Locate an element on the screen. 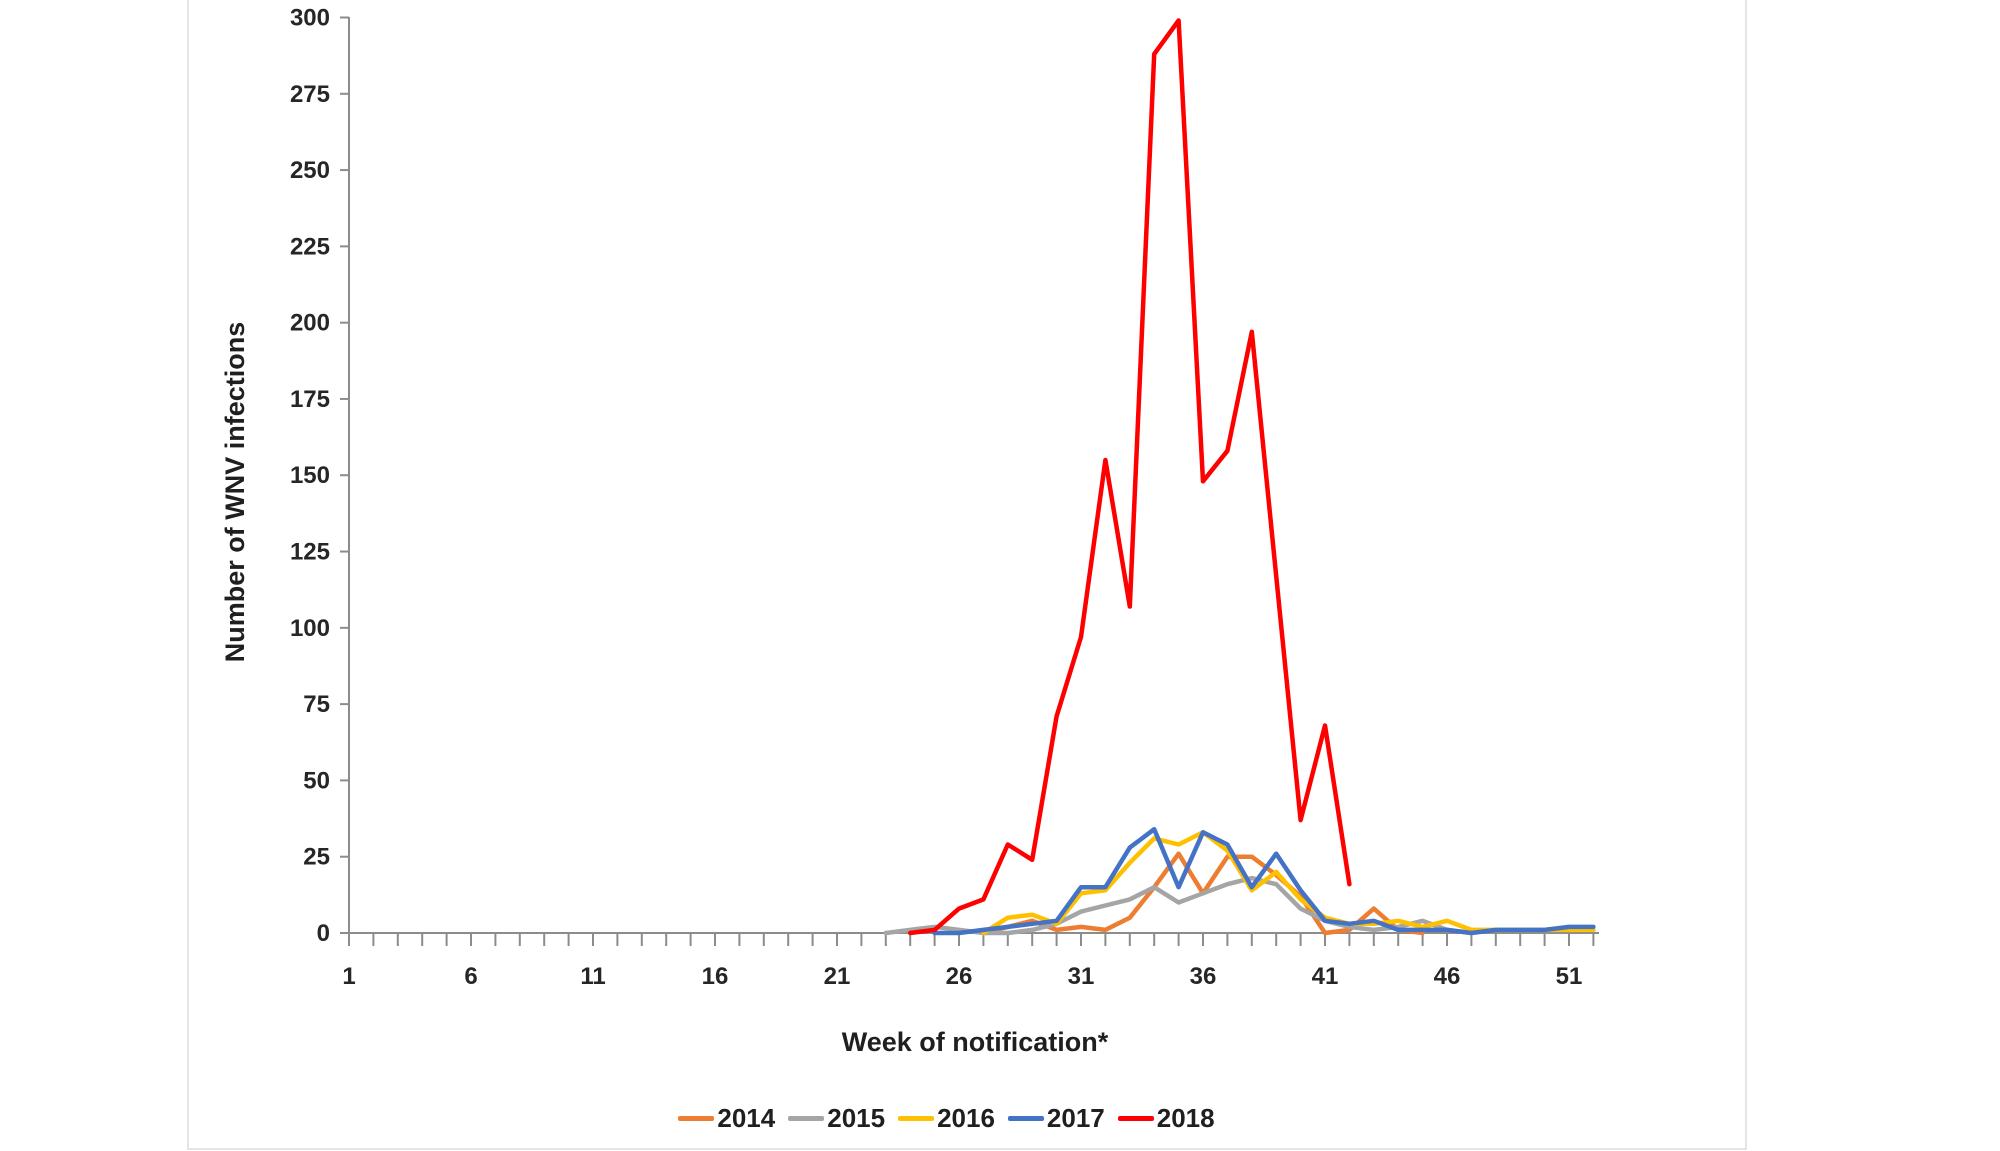 Image resolution: width=2000 pixels, height=1151 pixels. x-tick-label: 26 is located at coordinates (959, 976).